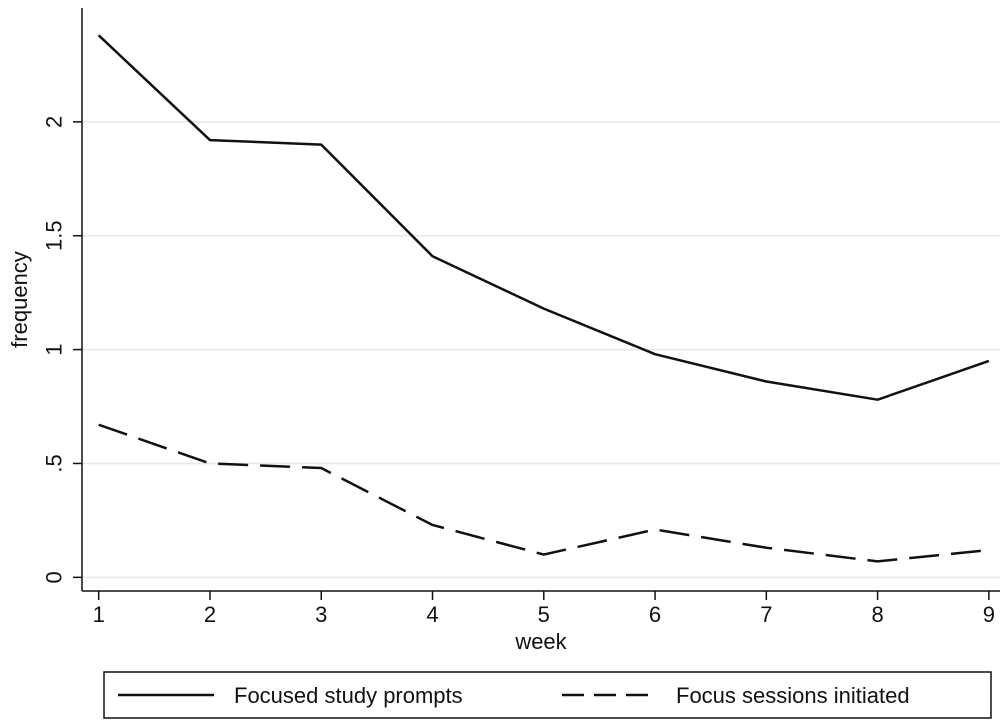 This screenshot has height=720, width=1005. I want to click on x-tick-label-2: 3, so click(321, 614).